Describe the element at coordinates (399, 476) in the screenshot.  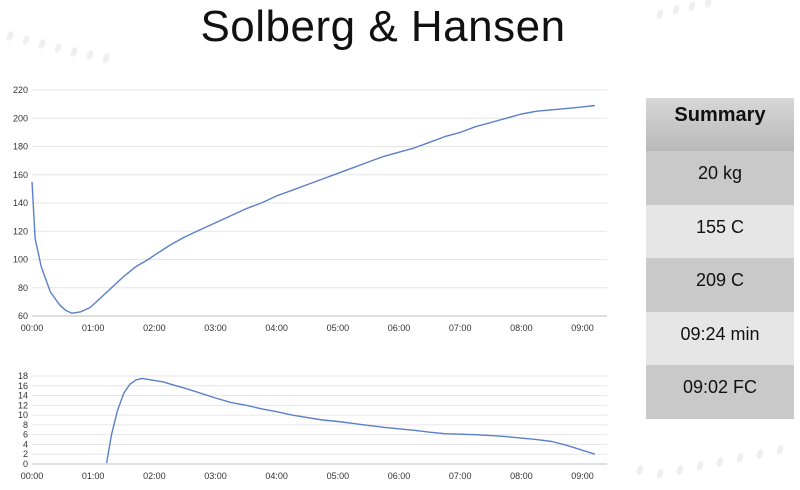
I see `bottom-chart-x-tick-label: 06:00` at that location.